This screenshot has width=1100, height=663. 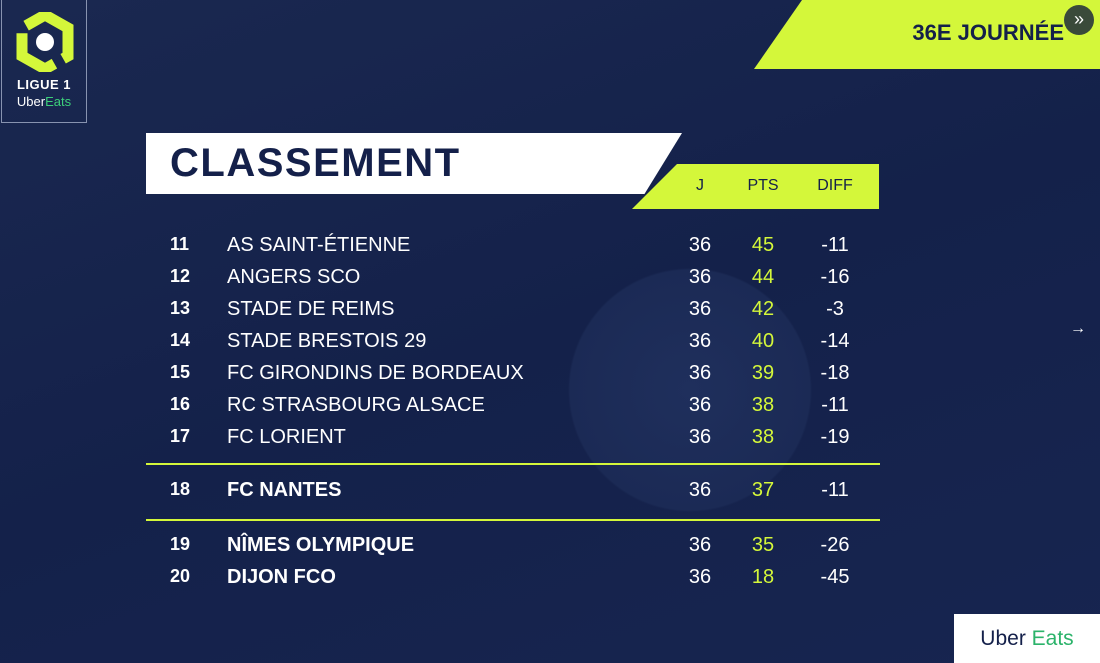 What do you see at coordinates (763, 277) in the screenshot?
I see `cell-pts: 44` at bounding box center [763, 277].